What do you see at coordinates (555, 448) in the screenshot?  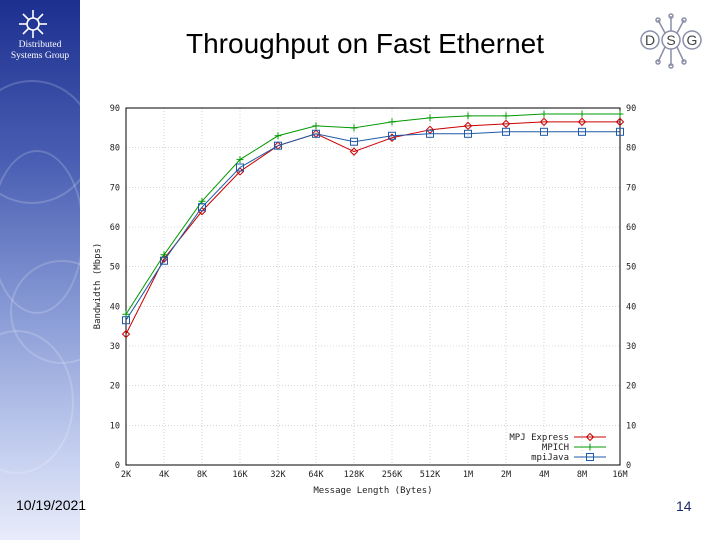 I see `legend-label: MPICH` at bounding box center [555, 448].